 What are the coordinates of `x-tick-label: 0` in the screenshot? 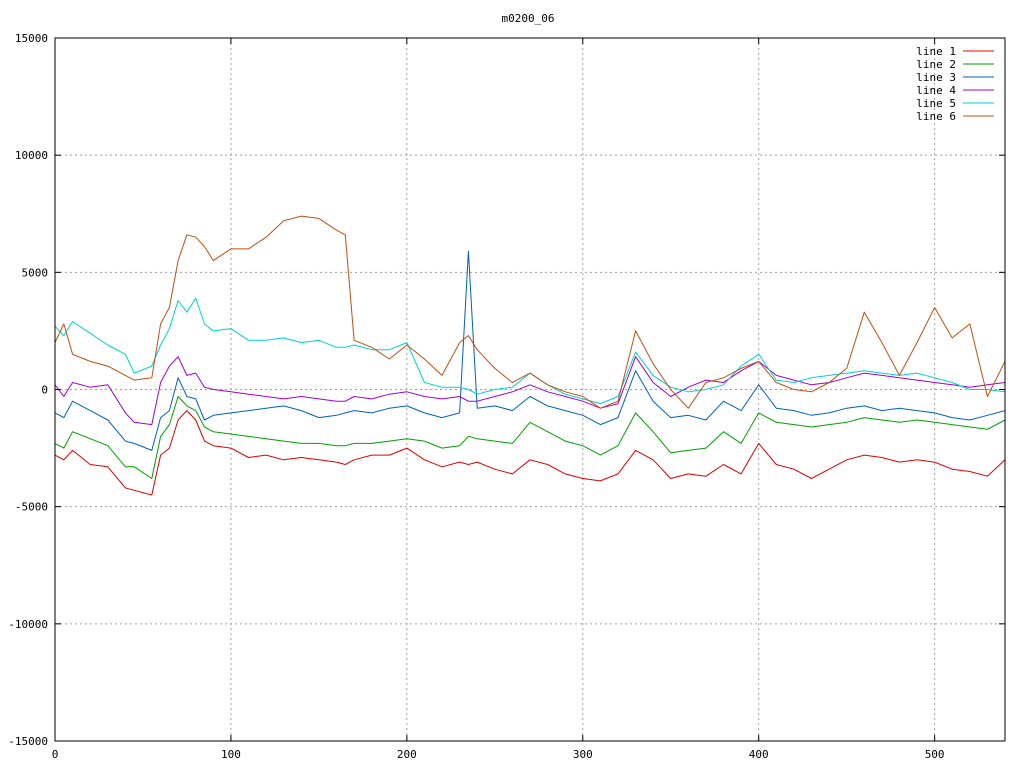 It's located at (55, 754).